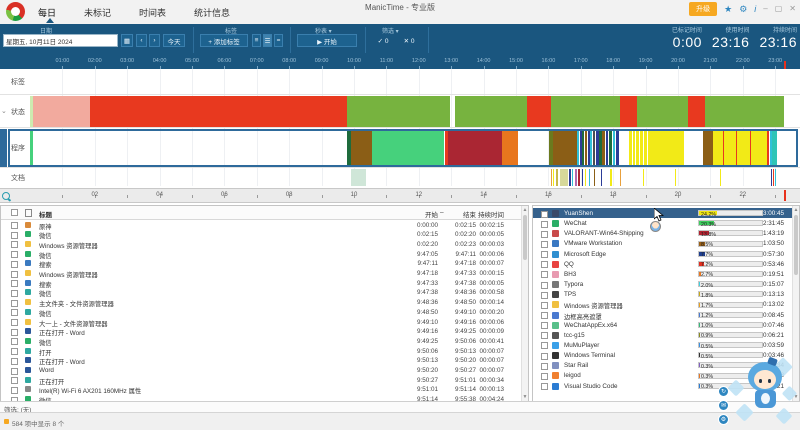 Image resolution: width=800 pixels, height=430 pixels. Describe the element at coordinates (4, 111) in the screenshot. I see `expand-chevron-icon: ⌄` at that location.